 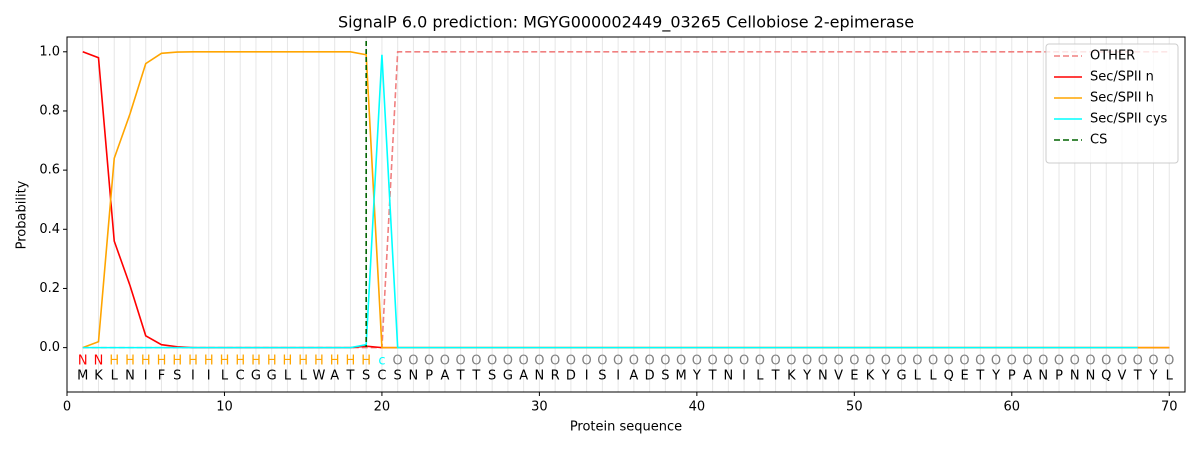 What do you see at coordinates (83, 361) in the screenshot?
I see `residue-label: N` at bounding box center [83, 361].